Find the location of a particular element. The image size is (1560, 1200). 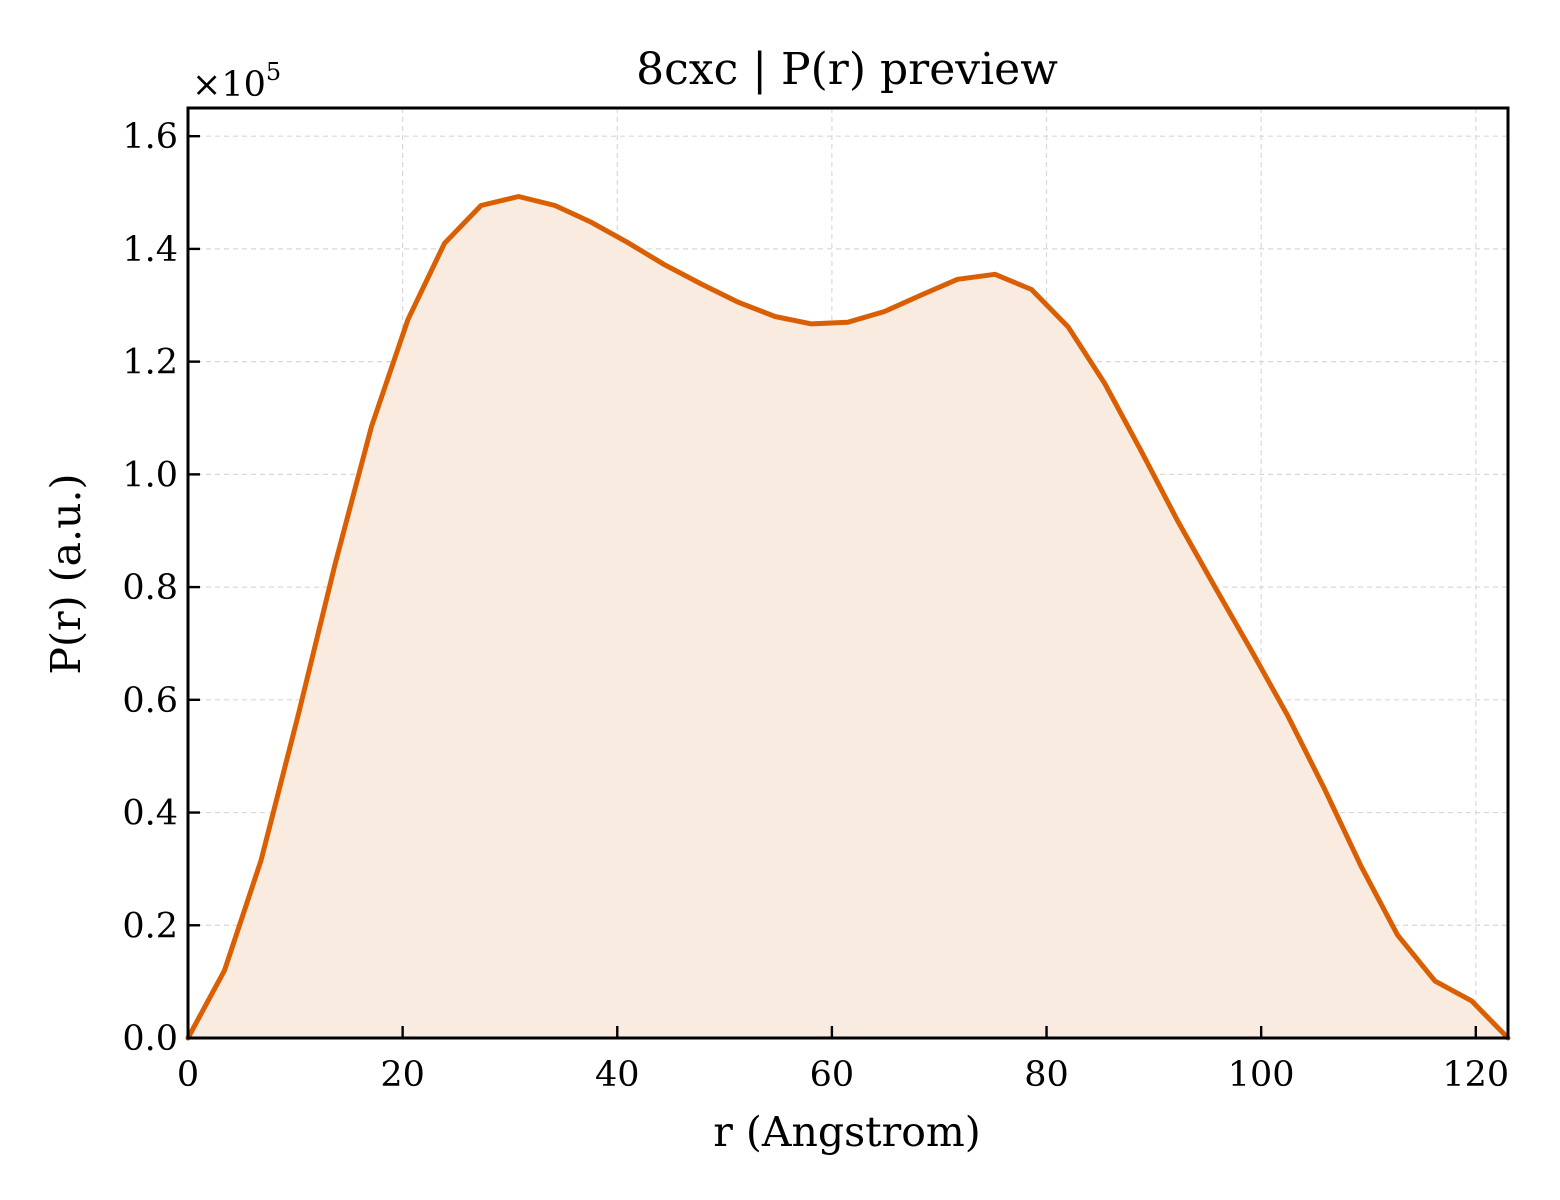

y-tick-label: 0.0 is located at coordinates (150, 1039).